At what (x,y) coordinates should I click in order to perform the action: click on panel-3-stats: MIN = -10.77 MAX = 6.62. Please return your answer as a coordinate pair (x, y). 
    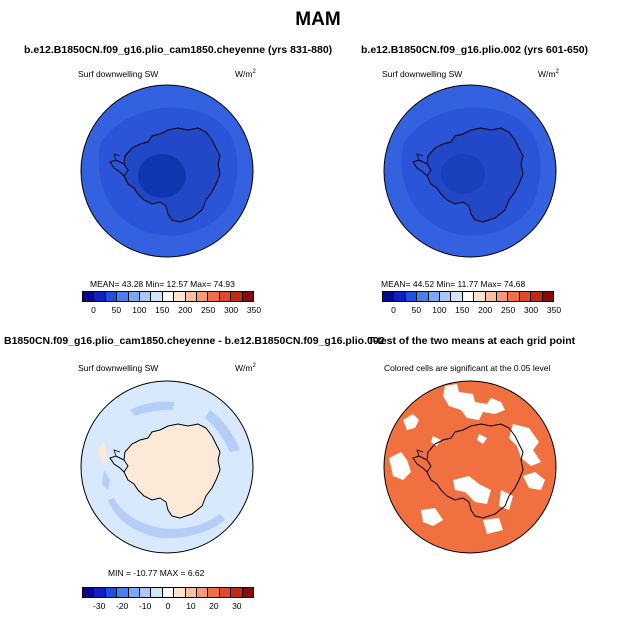
    Looking at the image, I should click on (156, 573).